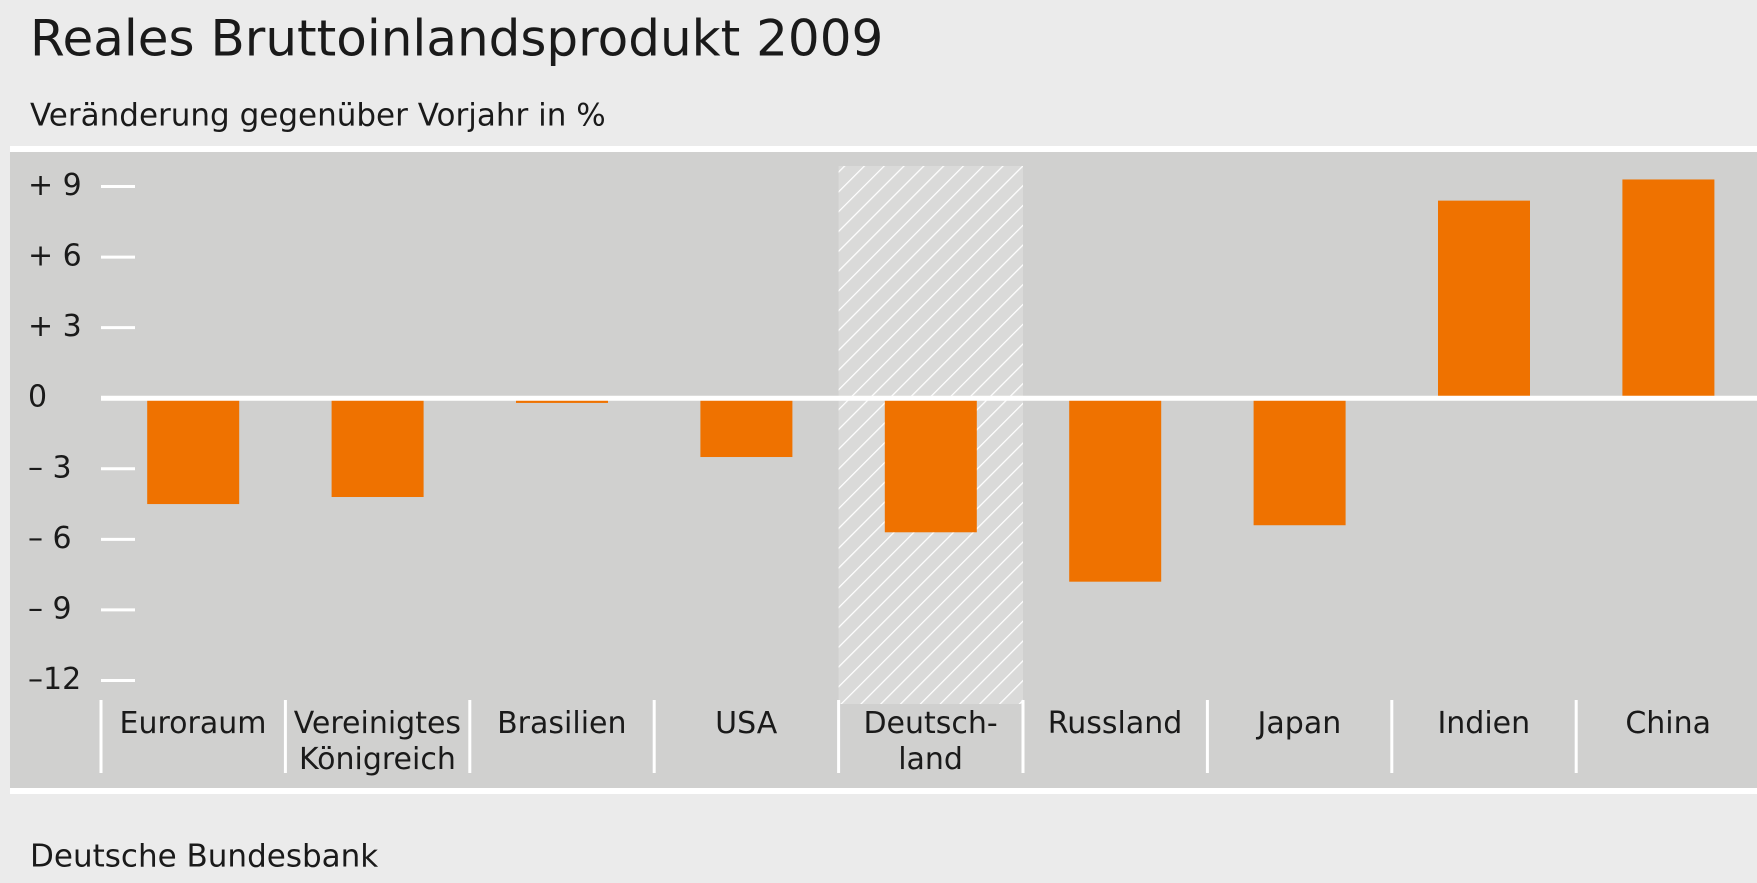 The height and width of the screenshot is (883, 1757). Describe the element at coordinates (1299, 723) in the screenshot. I see `x-tick-label: Japan` at that location.